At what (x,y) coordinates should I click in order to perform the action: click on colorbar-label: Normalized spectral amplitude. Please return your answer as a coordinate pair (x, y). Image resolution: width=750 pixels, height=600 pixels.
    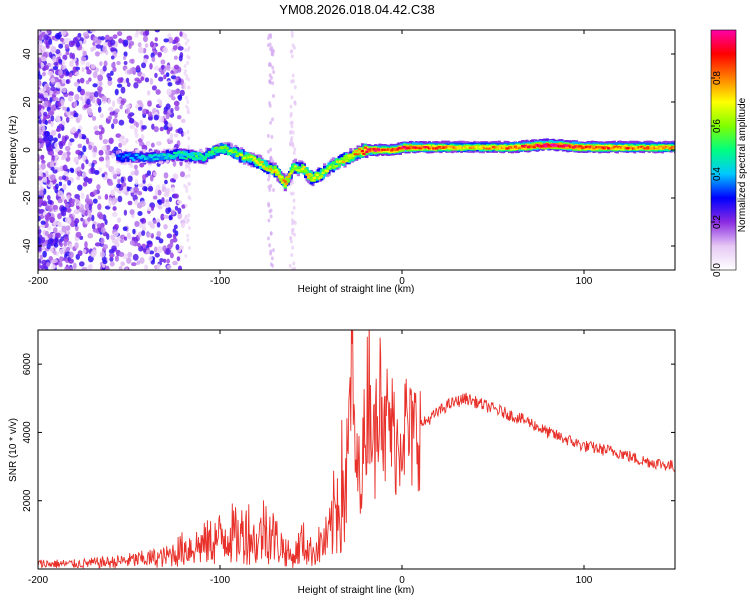
    Looking at the image, I should click on (742, 164).